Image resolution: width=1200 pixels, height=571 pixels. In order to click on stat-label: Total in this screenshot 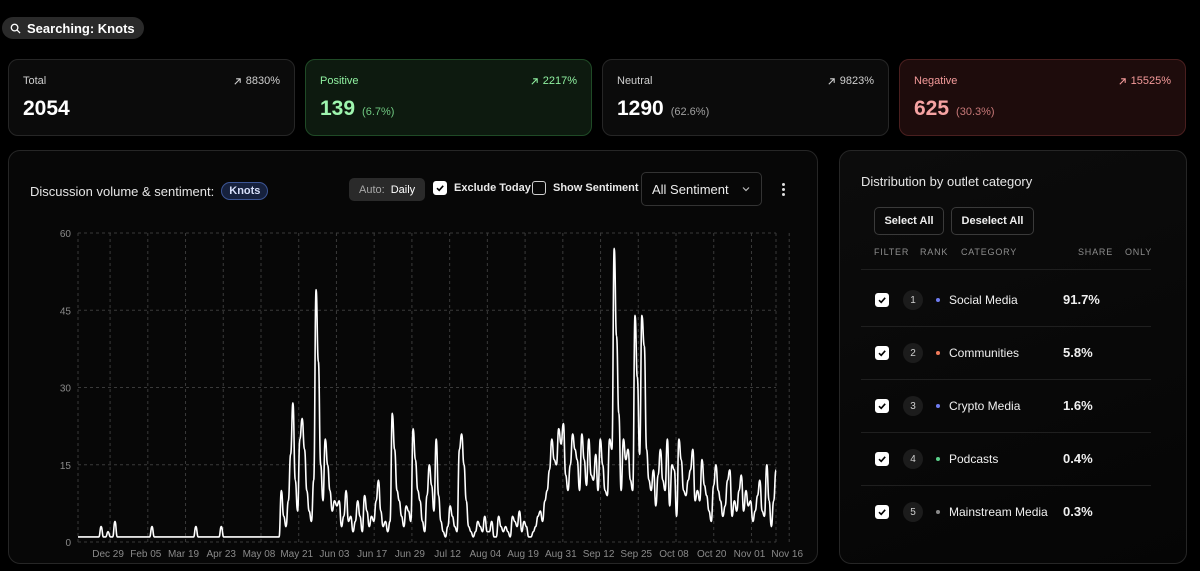, I will do `click(35, 81)`.